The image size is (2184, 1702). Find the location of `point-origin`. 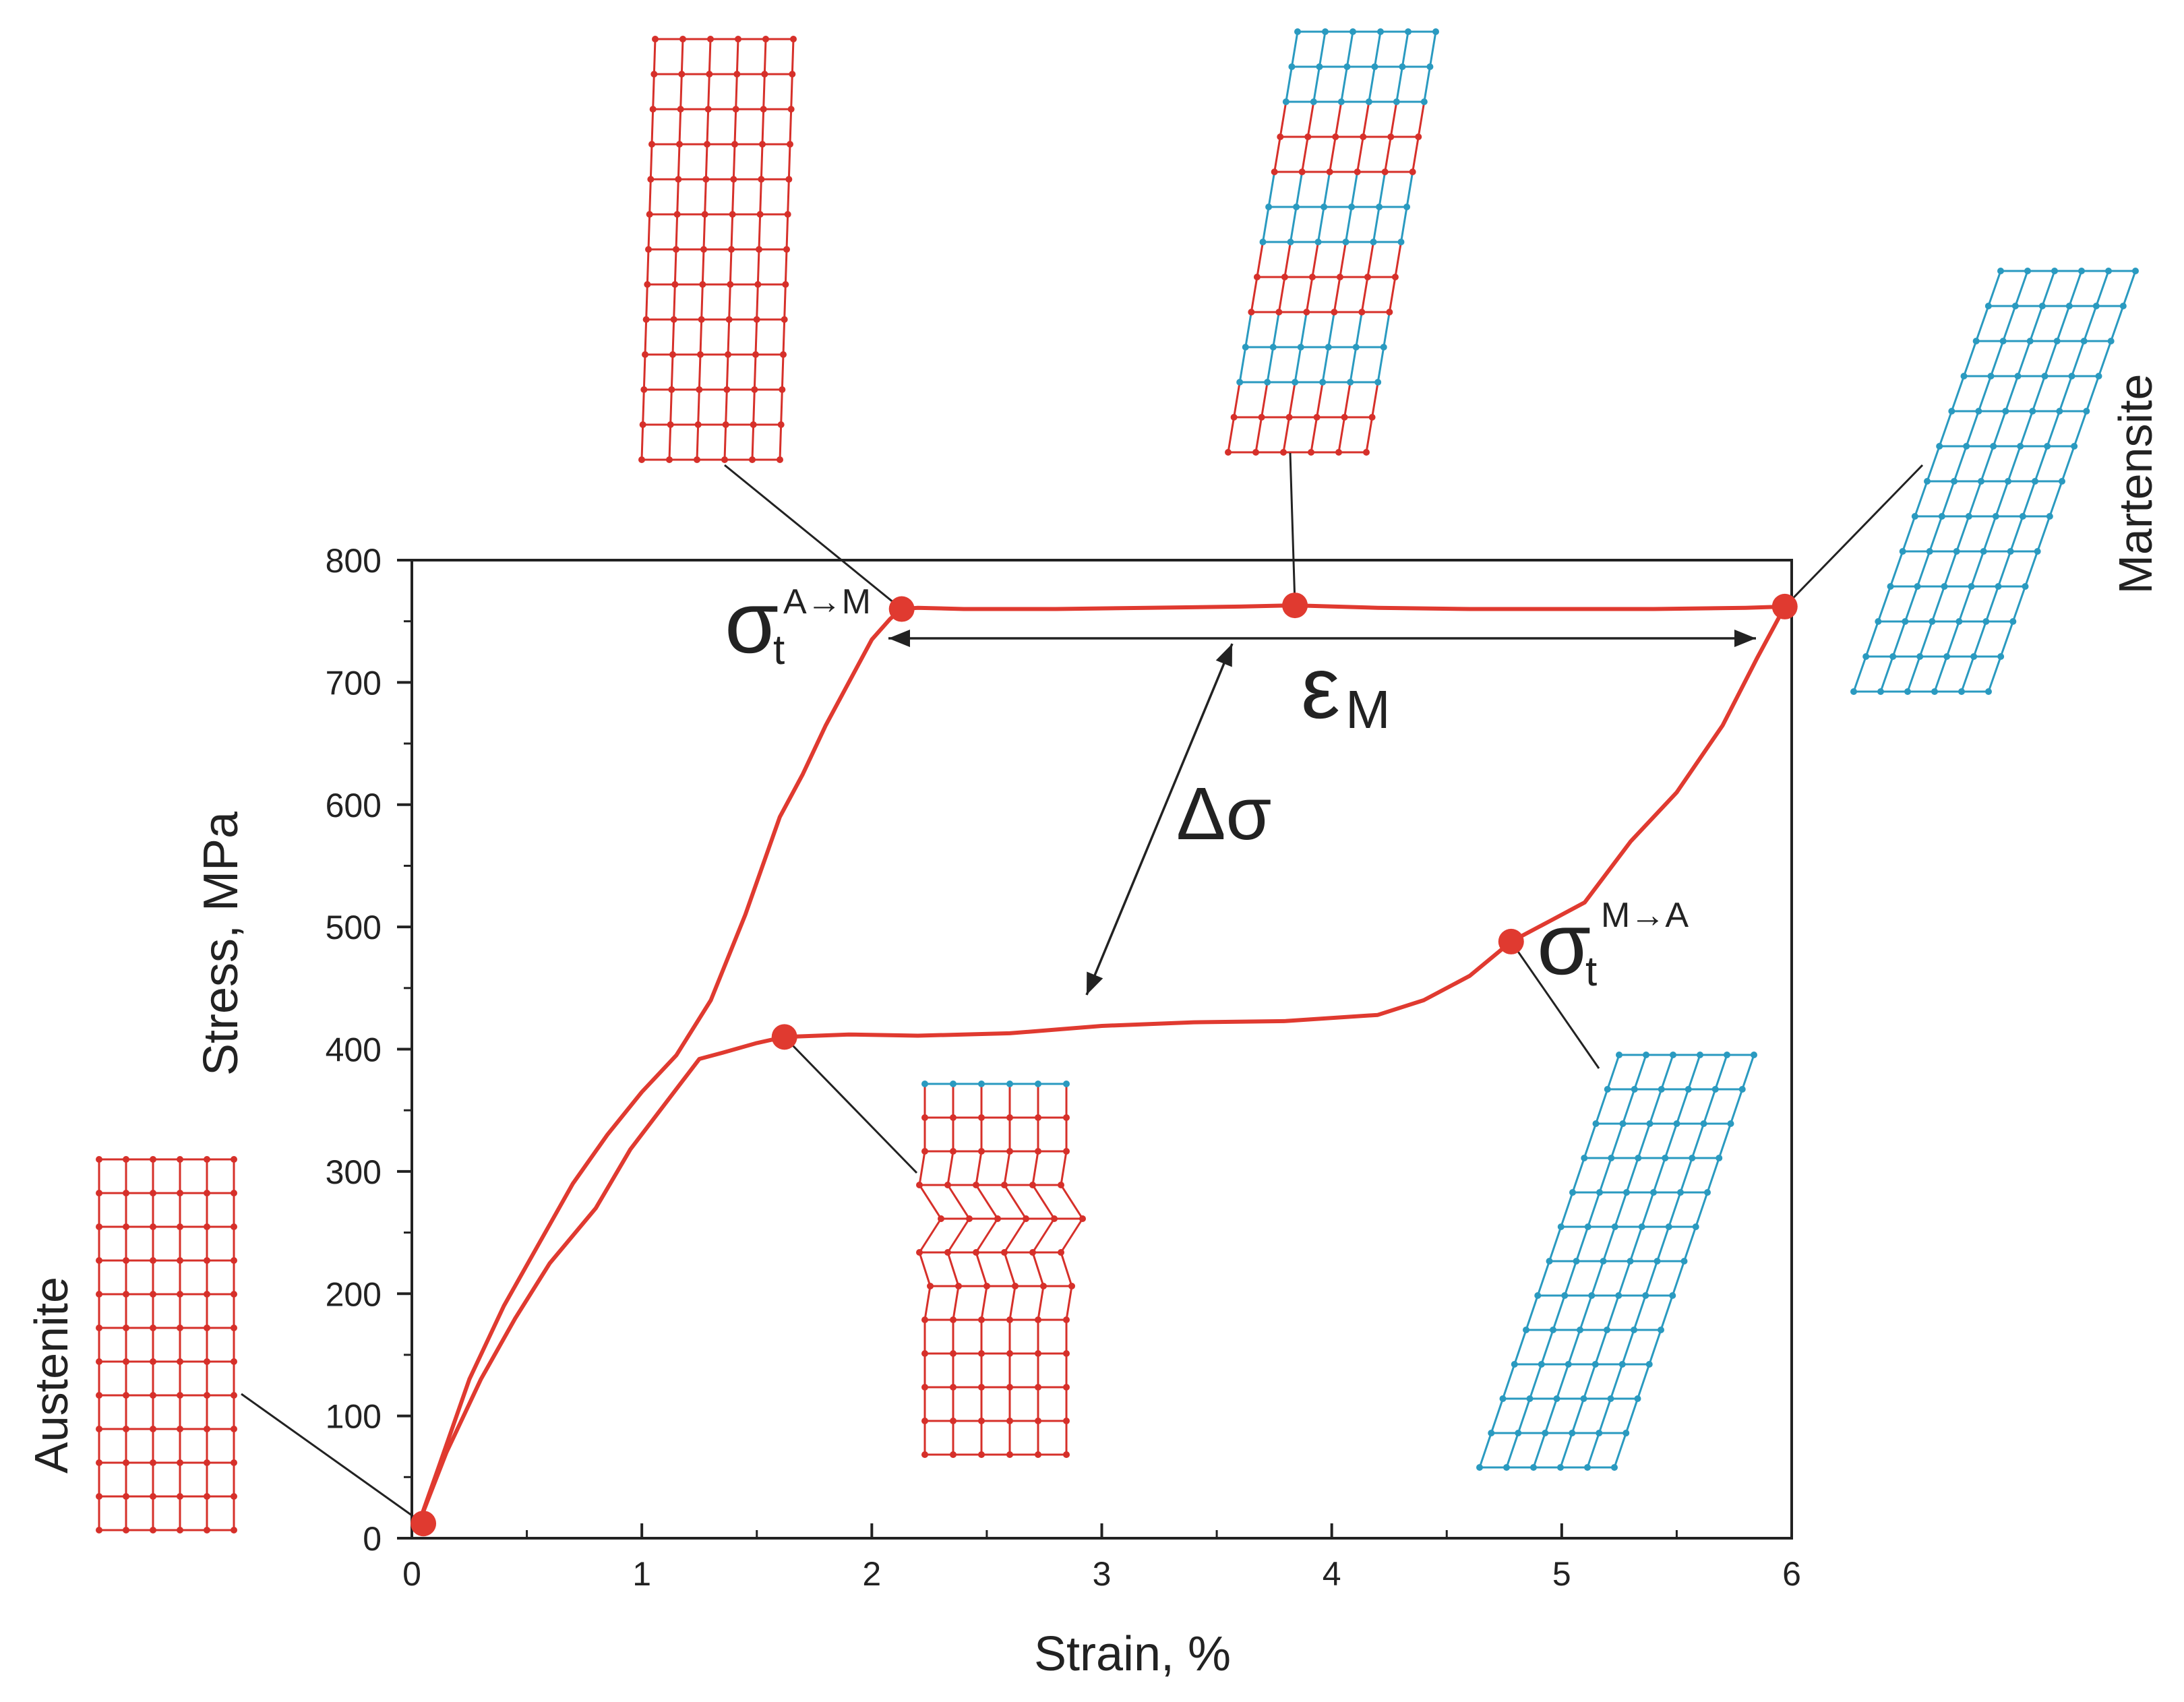

point-origin is located at coordinates (424, 1524).